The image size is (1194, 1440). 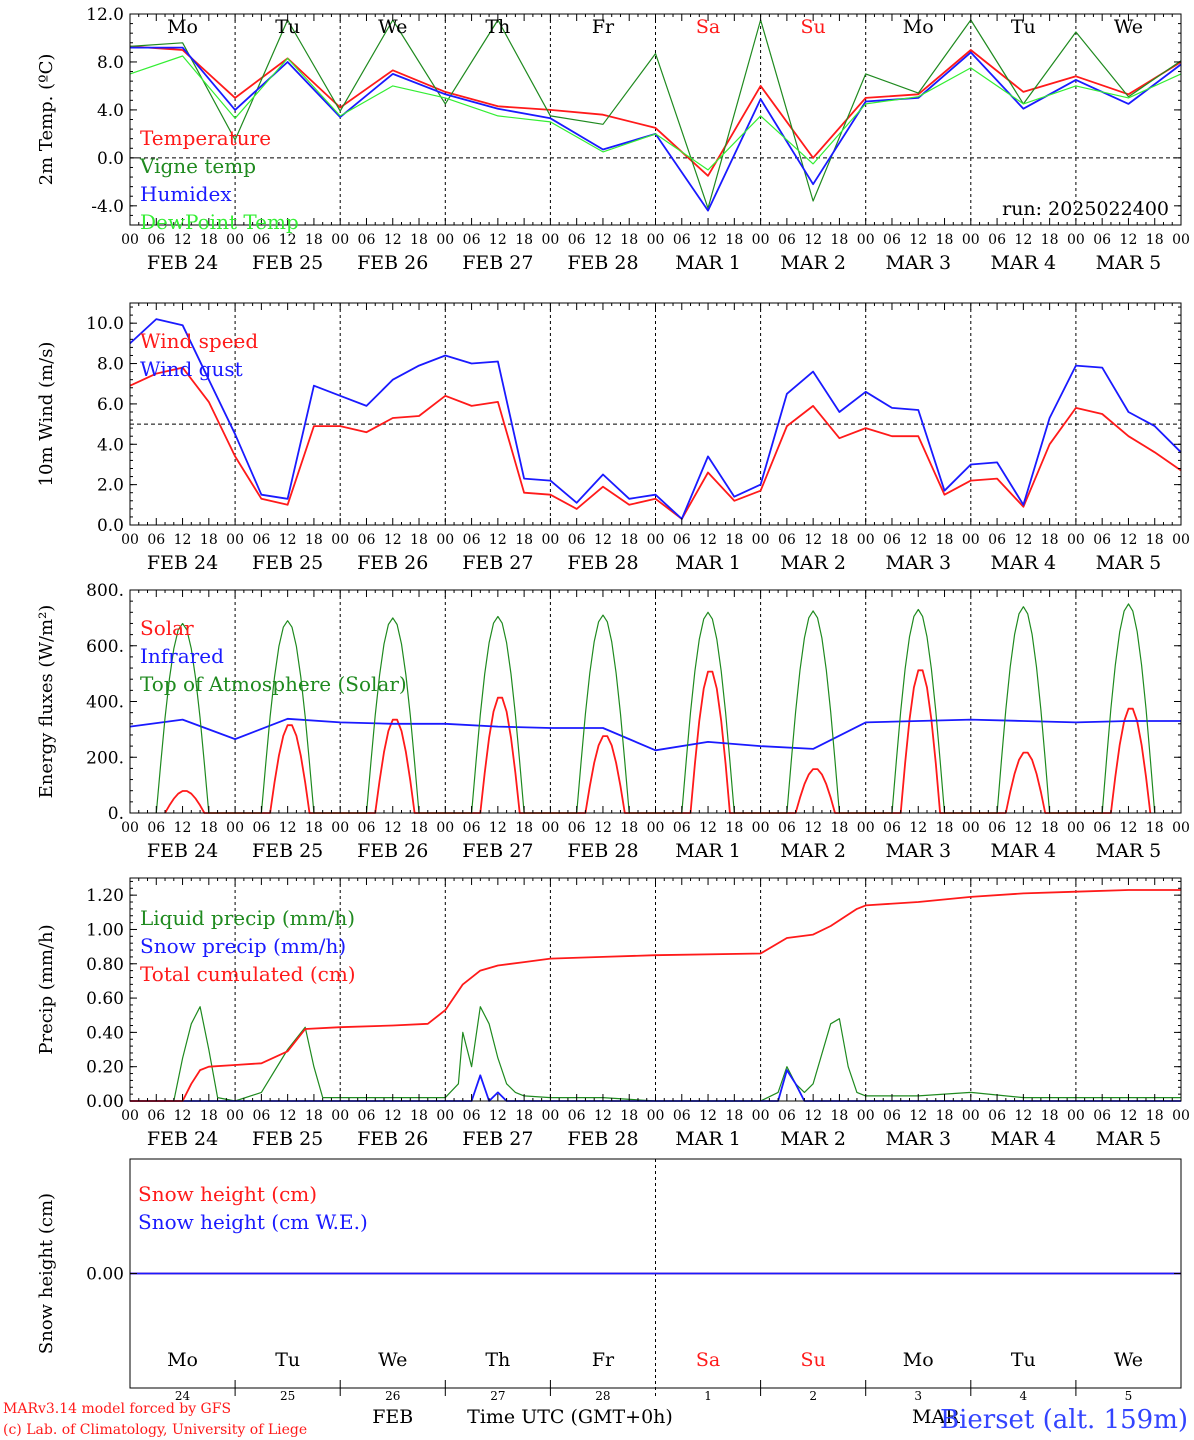 What do you see at coordinates (918, 851) in the screenshot?
I see `date-label: MAR 3` at bounding box center [918, 851].